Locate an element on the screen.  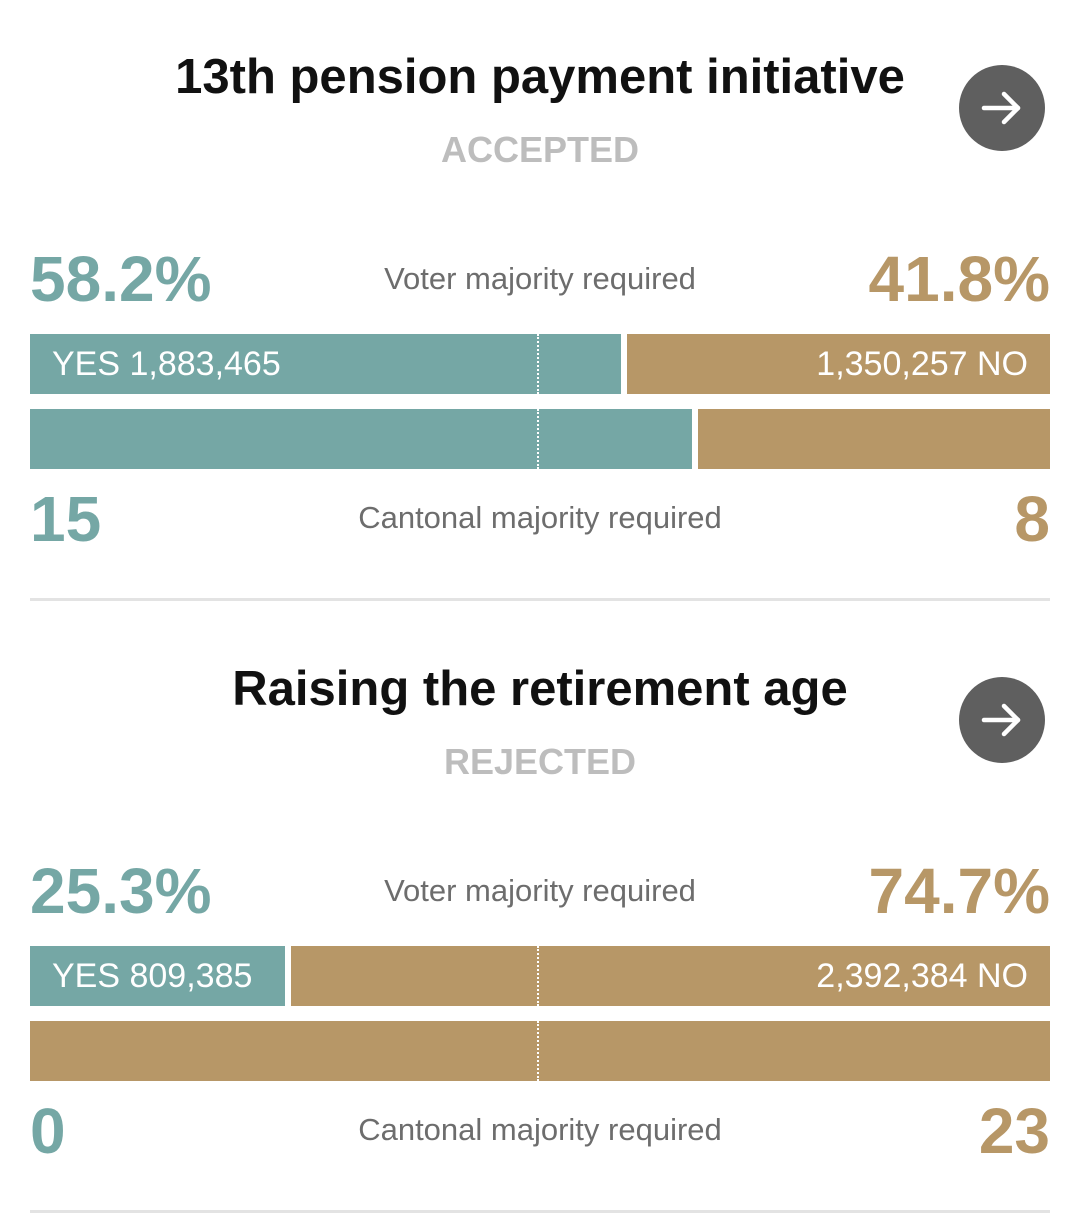
no-vote-count: 1,350,257 NO is located at coordinates (922, 364).